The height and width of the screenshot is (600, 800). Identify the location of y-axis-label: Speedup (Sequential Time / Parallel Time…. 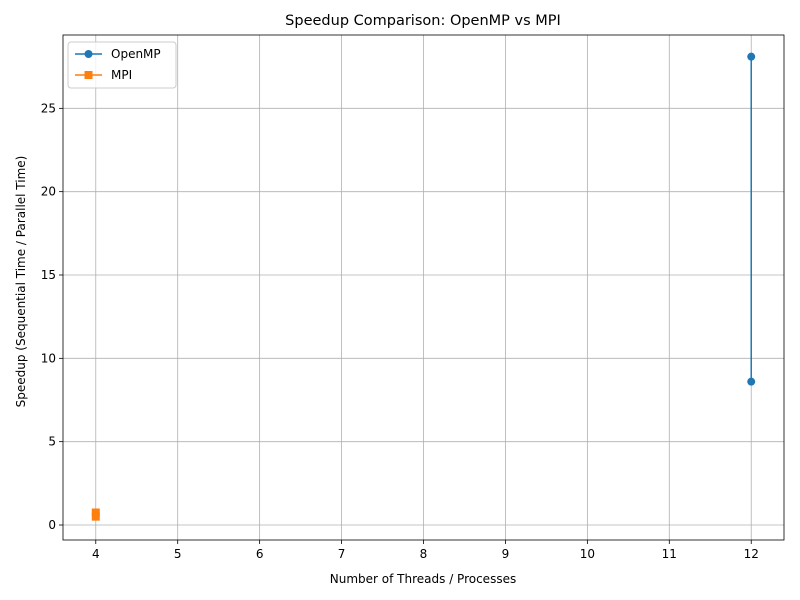
(21, 282).